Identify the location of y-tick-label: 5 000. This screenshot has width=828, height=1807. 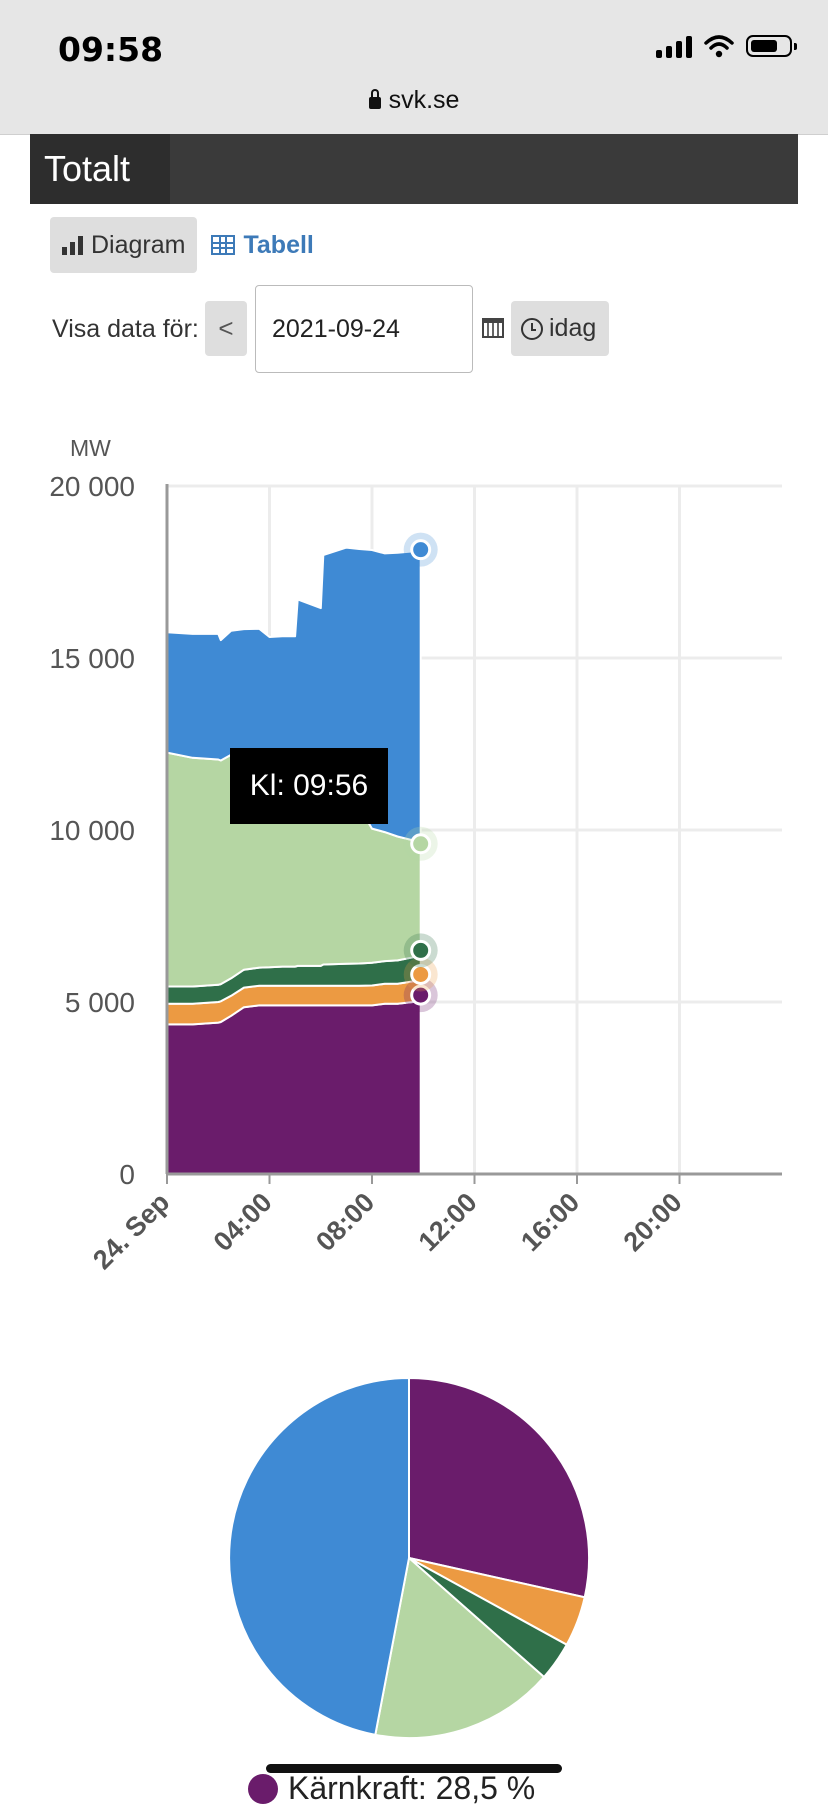
(100, 1002).